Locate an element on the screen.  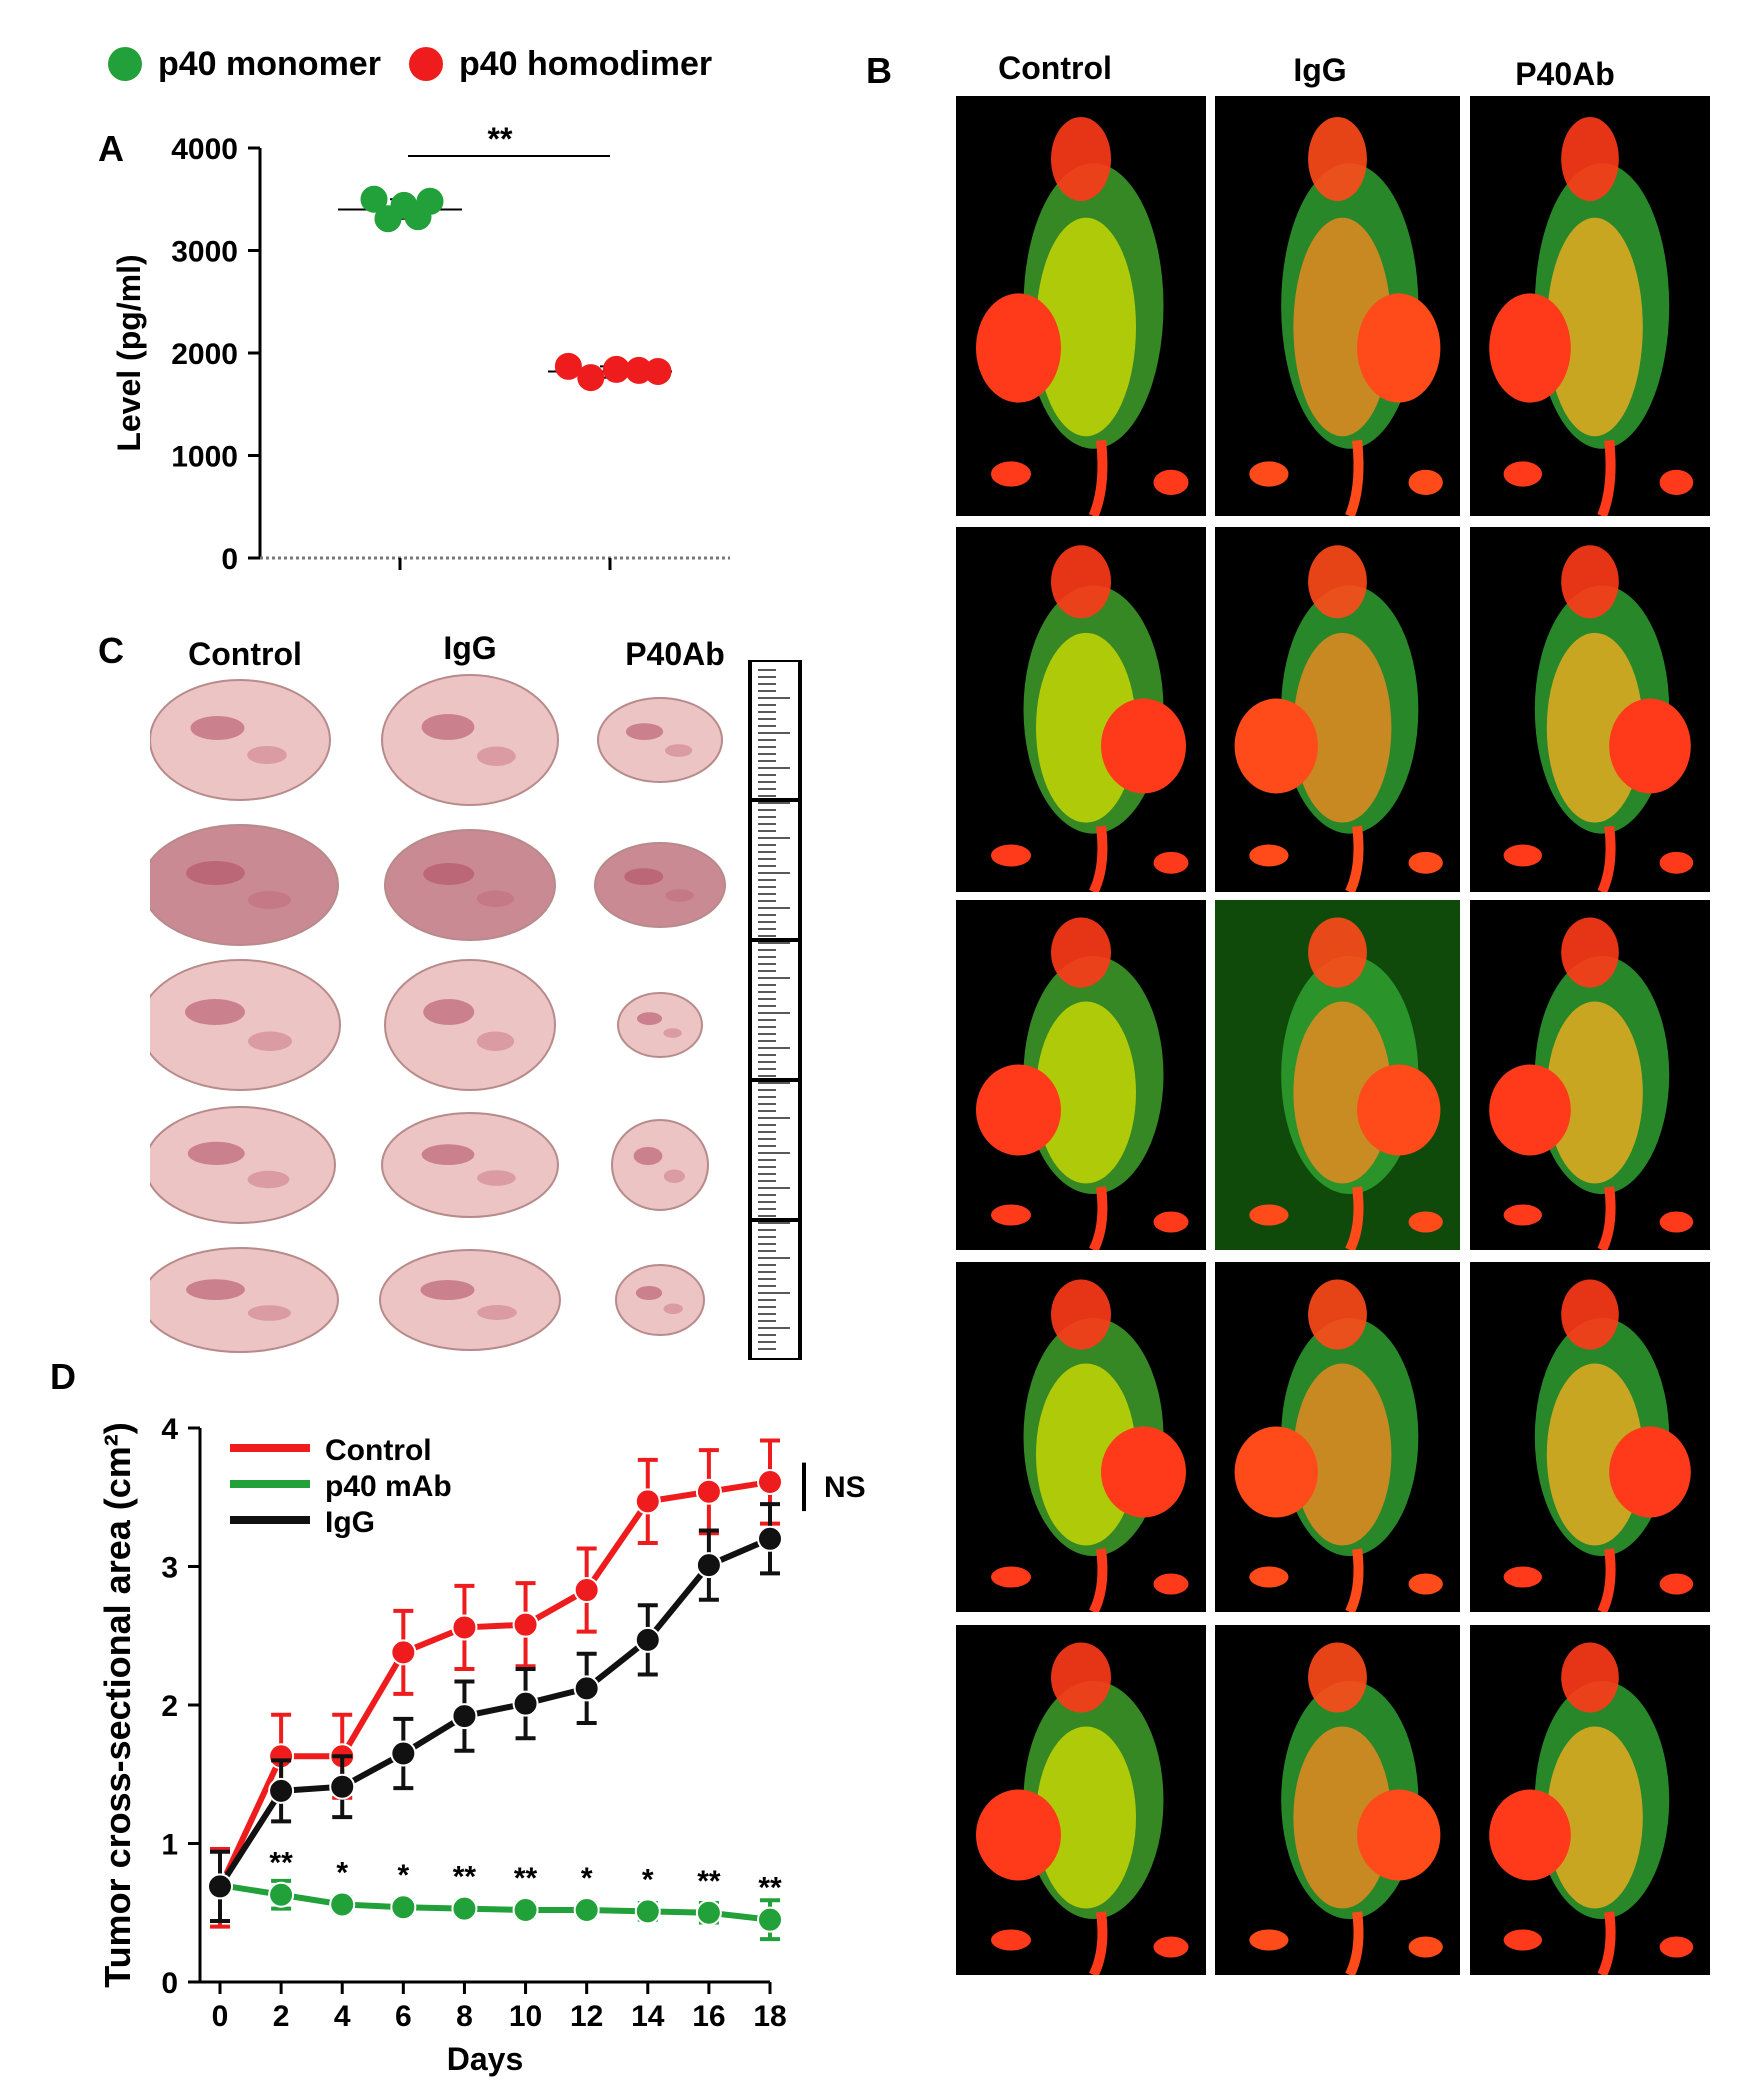
y-tick-label: 2 is located at coordinates (169, 1706).